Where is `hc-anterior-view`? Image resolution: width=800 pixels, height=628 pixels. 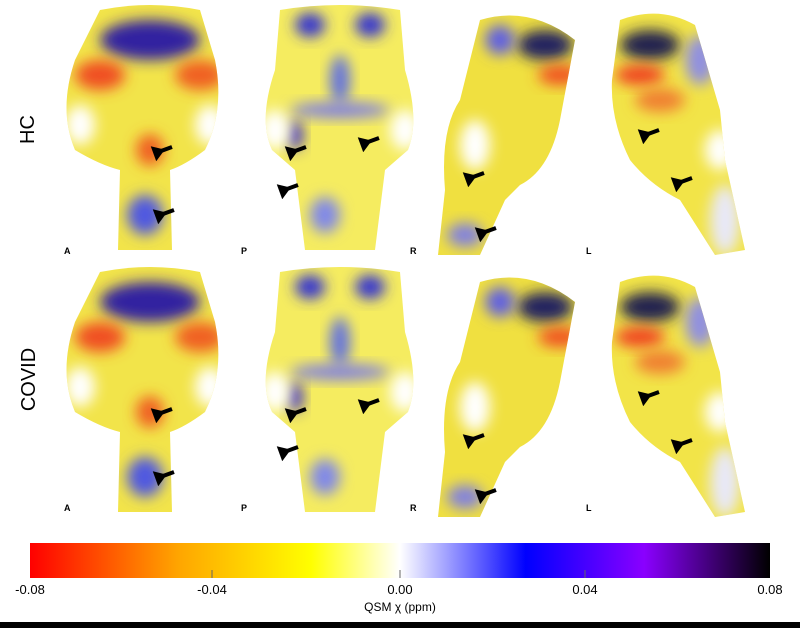 hc-anterior-view is located at coordinates (140, 130).